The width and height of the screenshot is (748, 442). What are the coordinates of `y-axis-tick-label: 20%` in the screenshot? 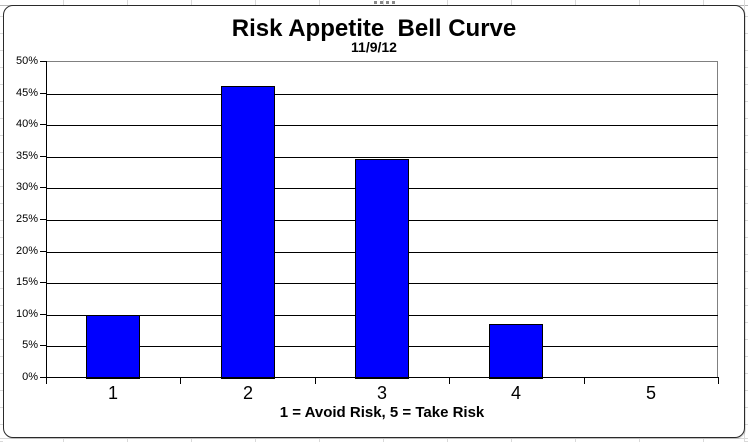 It's located at (26, 251).